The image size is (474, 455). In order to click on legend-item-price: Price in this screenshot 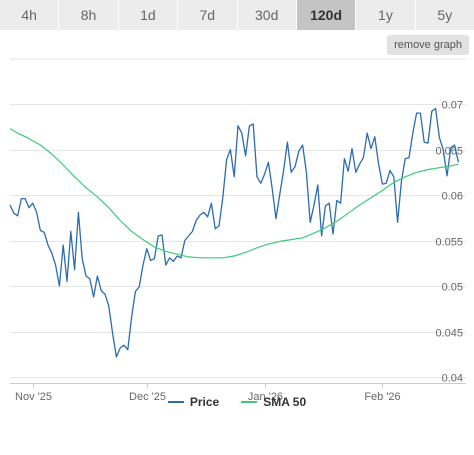, I will do `click(193, 402)`.